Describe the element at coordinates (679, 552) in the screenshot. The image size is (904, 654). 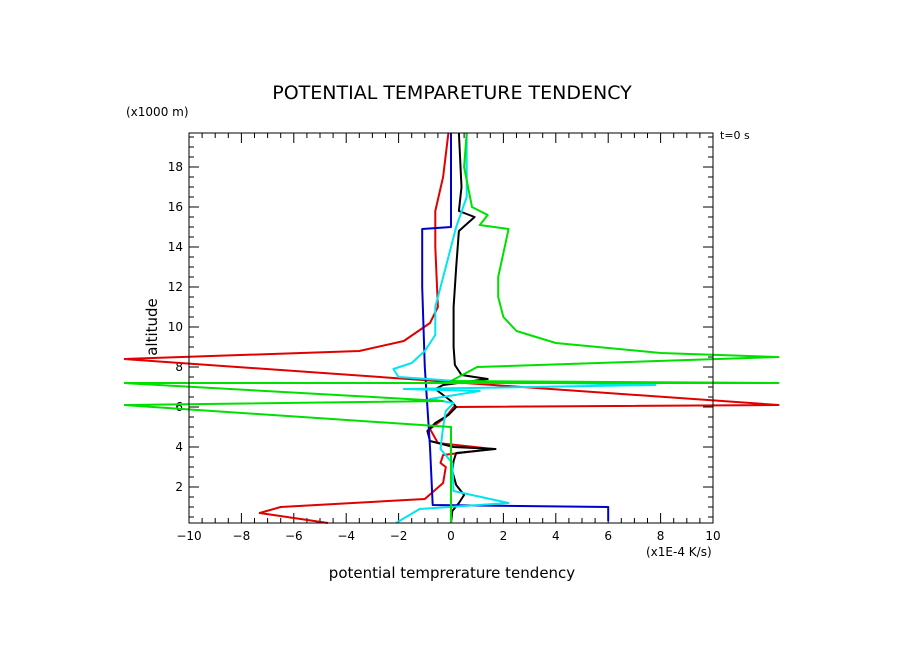
I see `x-axis-unit: (x1E-4 K/s)` at that location.